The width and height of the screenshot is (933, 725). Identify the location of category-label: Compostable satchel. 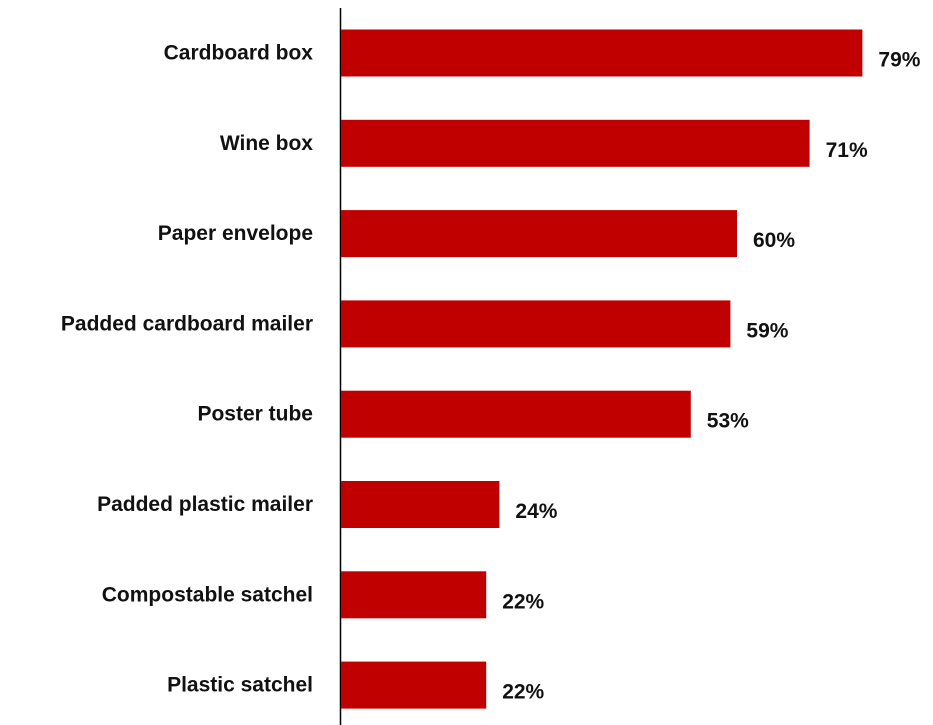
(207, 594).